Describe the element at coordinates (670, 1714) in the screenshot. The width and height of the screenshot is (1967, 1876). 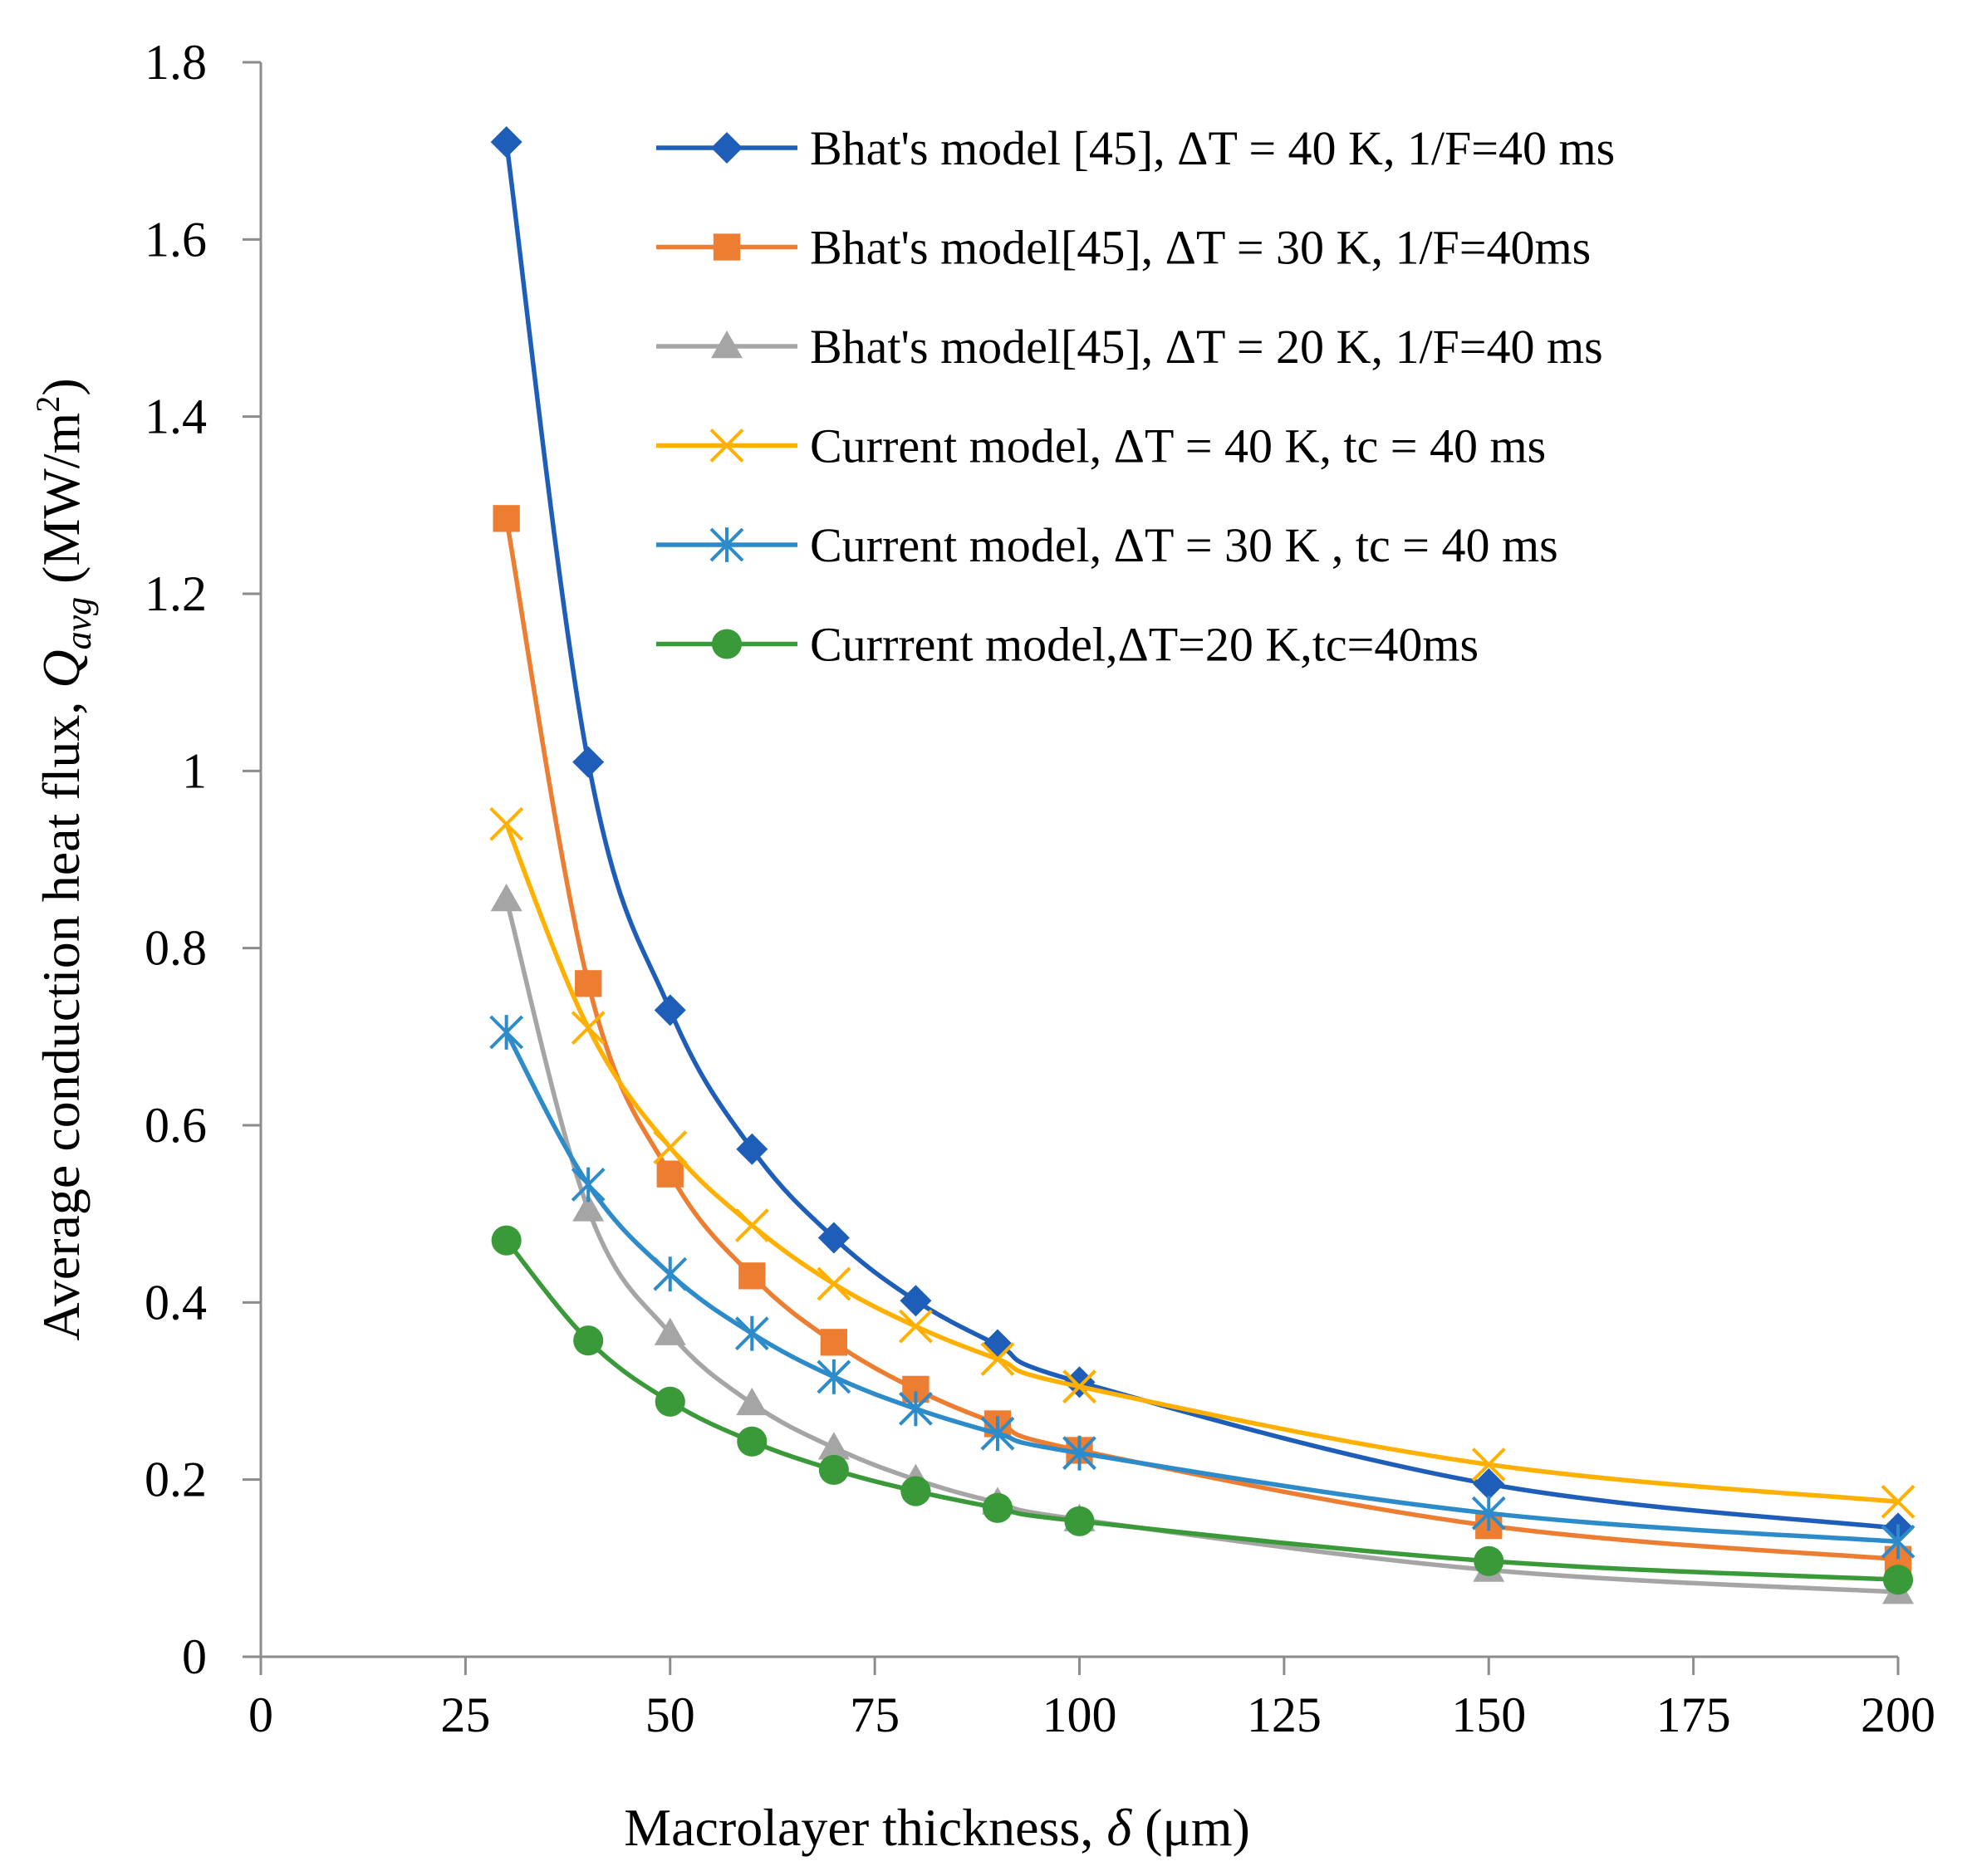
I see `x-tick-label: 50` at that location.